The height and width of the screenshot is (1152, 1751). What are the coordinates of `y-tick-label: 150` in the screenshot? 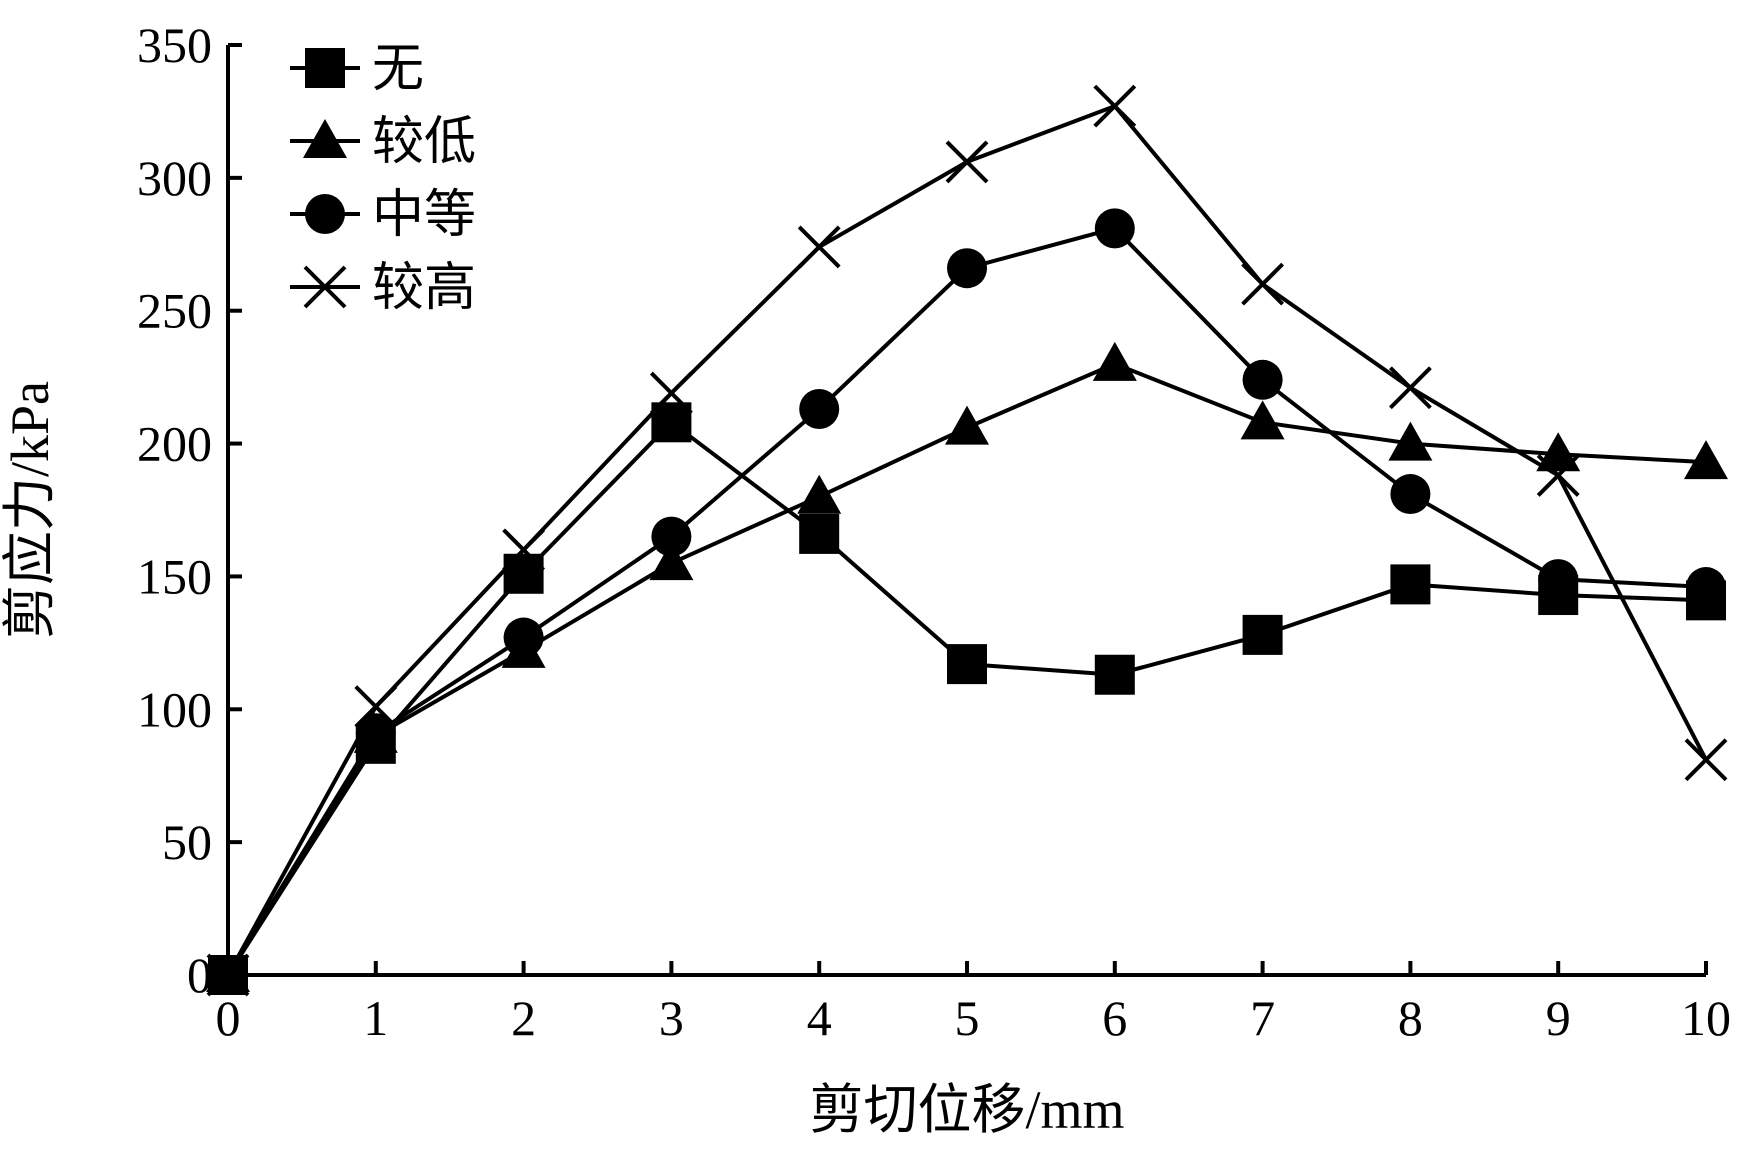 It's located at (174, 576).